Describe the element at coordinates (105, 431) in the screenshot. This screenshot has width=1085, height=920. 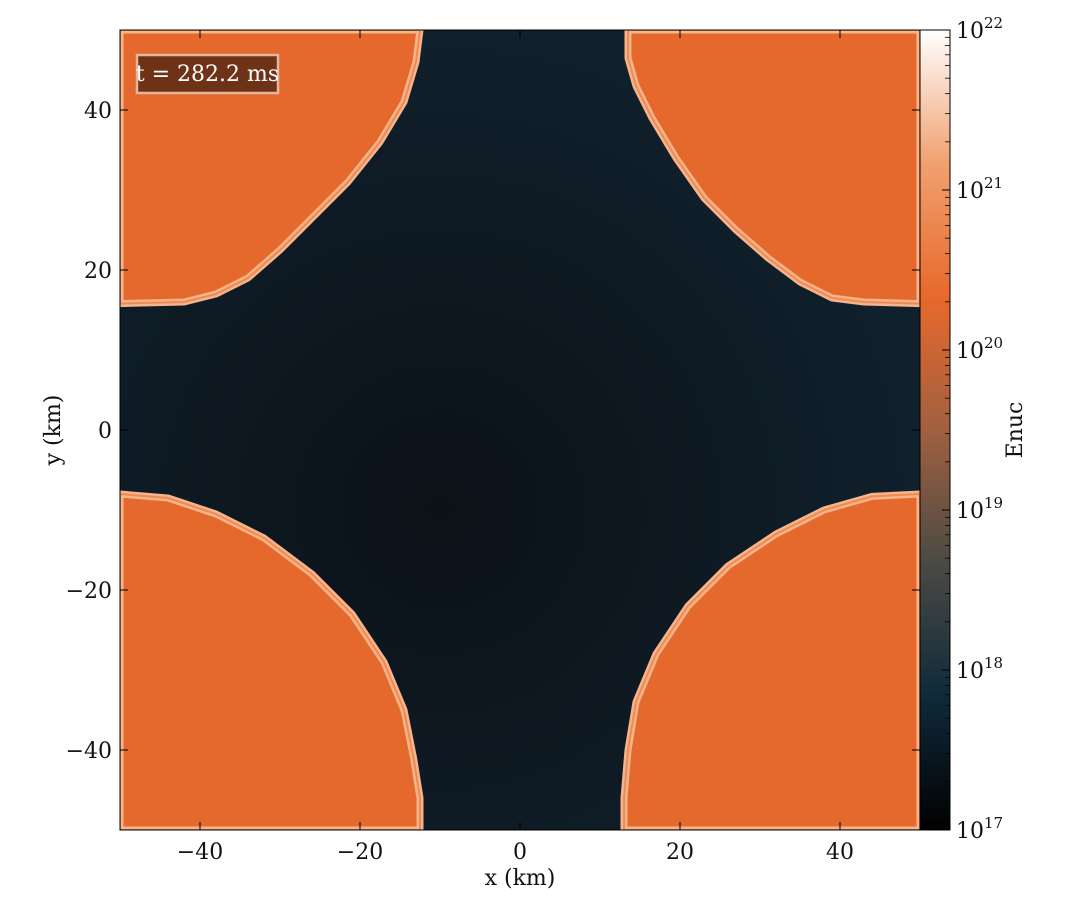
I see `y-tick-label: 0` at that location.